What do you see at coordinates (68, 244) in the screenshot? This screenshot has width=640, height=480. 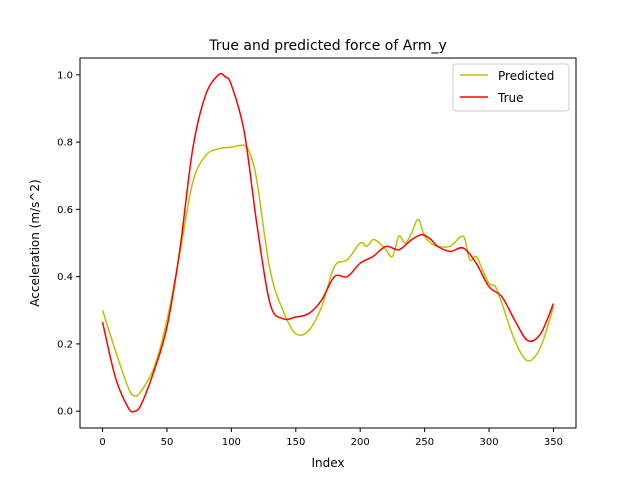 I see `y-axis-ticks: 0.0 0.2 0.4 0.6 0.8 1.0` at bounding box center [68, 244].